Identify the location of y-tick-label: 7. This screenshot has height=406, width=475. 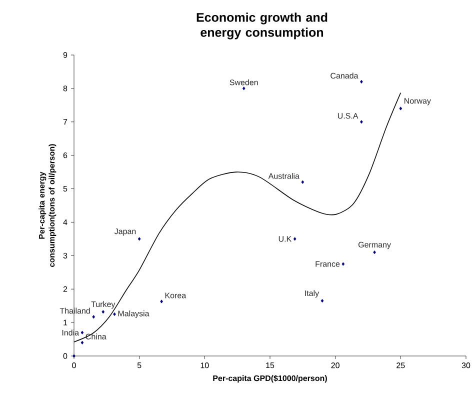
(65, 122).